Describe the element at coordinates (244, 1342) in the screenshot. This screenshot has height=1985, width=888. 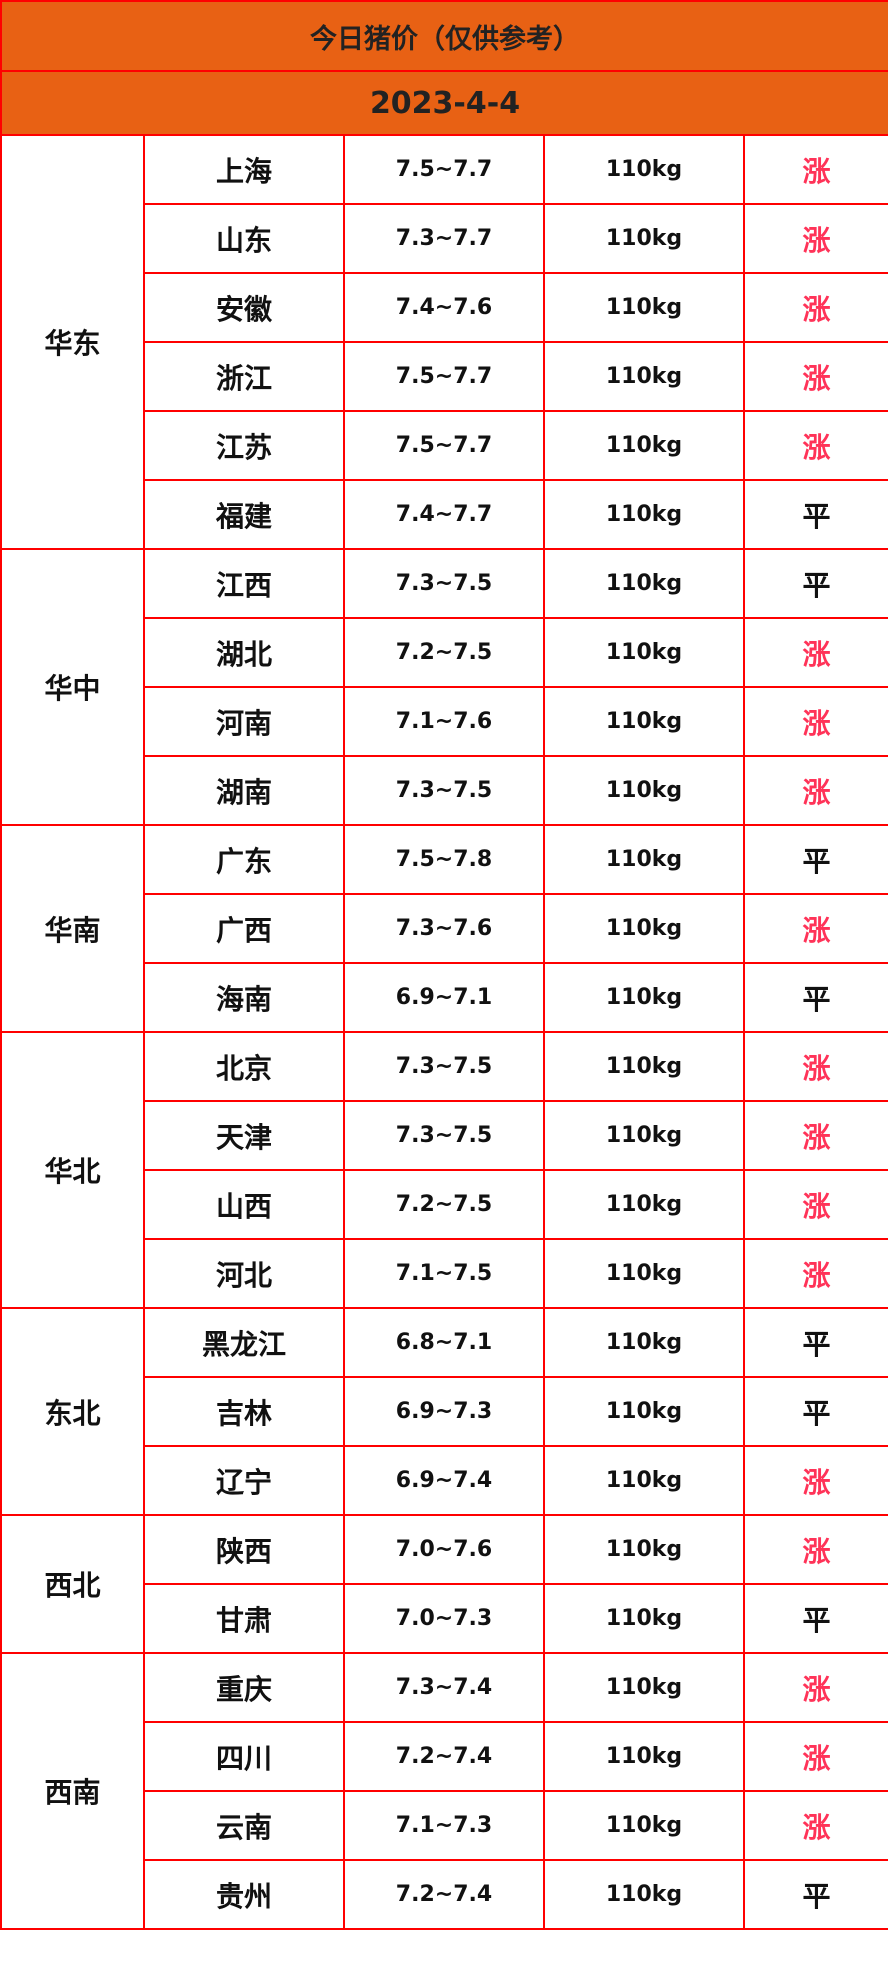
I see `province-cell: 黑龙江` at that location.